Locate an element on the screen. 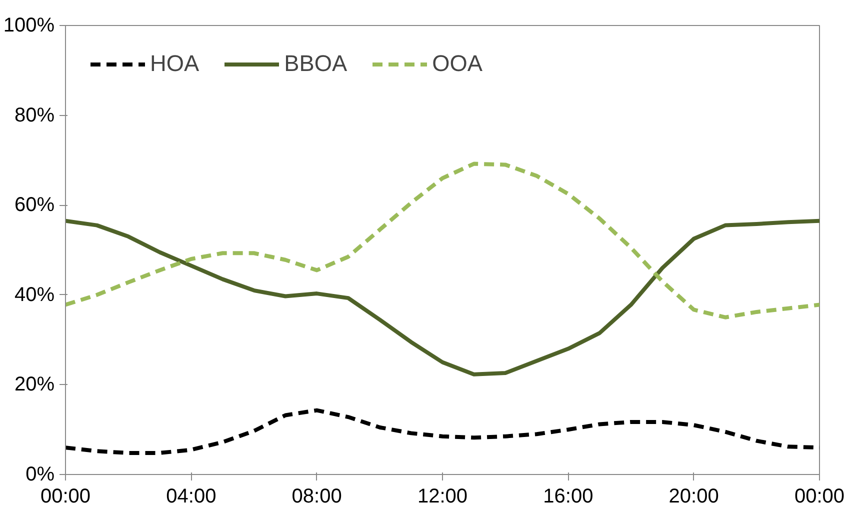 This screenshot has height=510, width=849. x-tick-label: 08:00 is located at coordinates (317, 497).